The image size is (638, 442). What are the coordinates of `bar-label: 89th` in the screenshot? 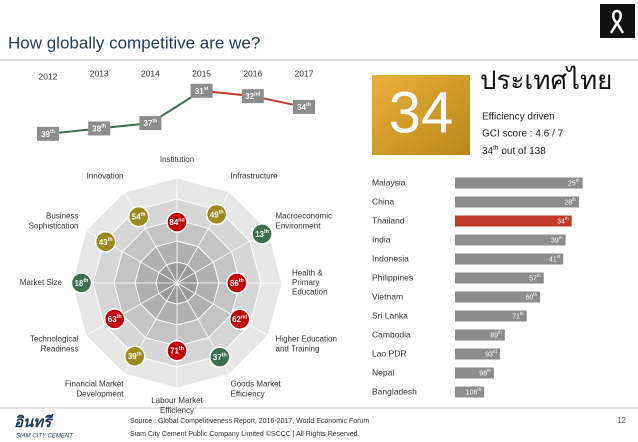 It's located at (496, 334).